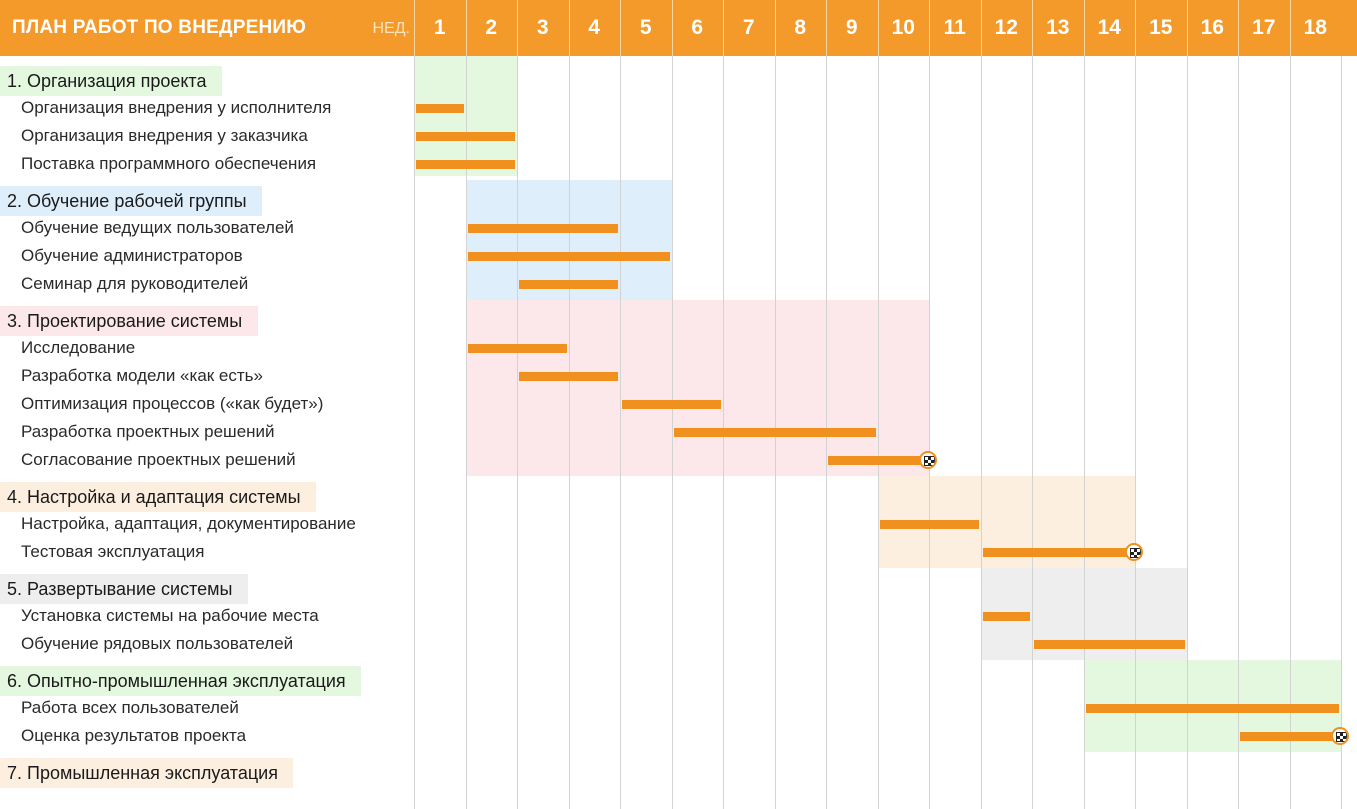 The width and height of the screenshot is (1357, 809). Describe the element at coordinates (113, 551) in the screenshot. I see `task-label: Тестовая эксплуатация` at that location.